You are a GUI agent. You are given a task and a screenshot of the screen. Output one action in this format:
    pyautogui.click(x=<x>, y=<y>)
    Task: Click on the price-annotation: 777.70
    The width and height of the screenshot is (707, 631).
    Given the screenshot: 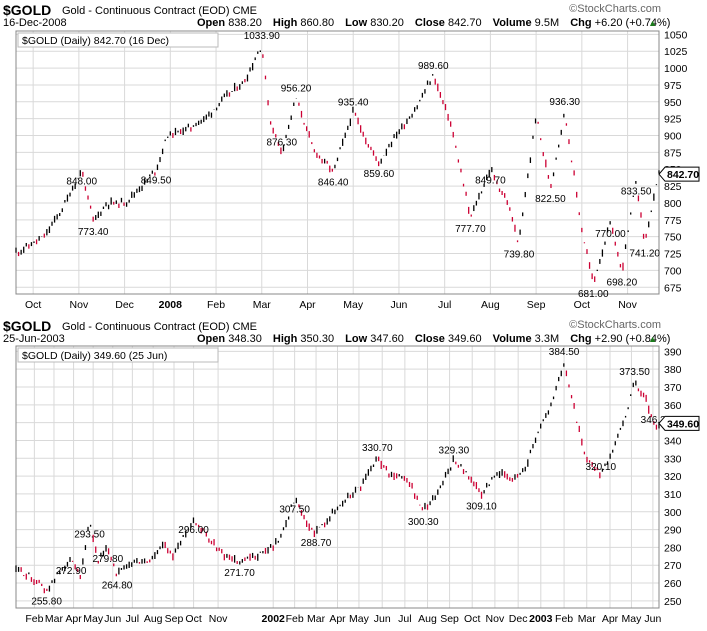 What is the action you would take?
    pyautogui.click(x=470, y=229)
    